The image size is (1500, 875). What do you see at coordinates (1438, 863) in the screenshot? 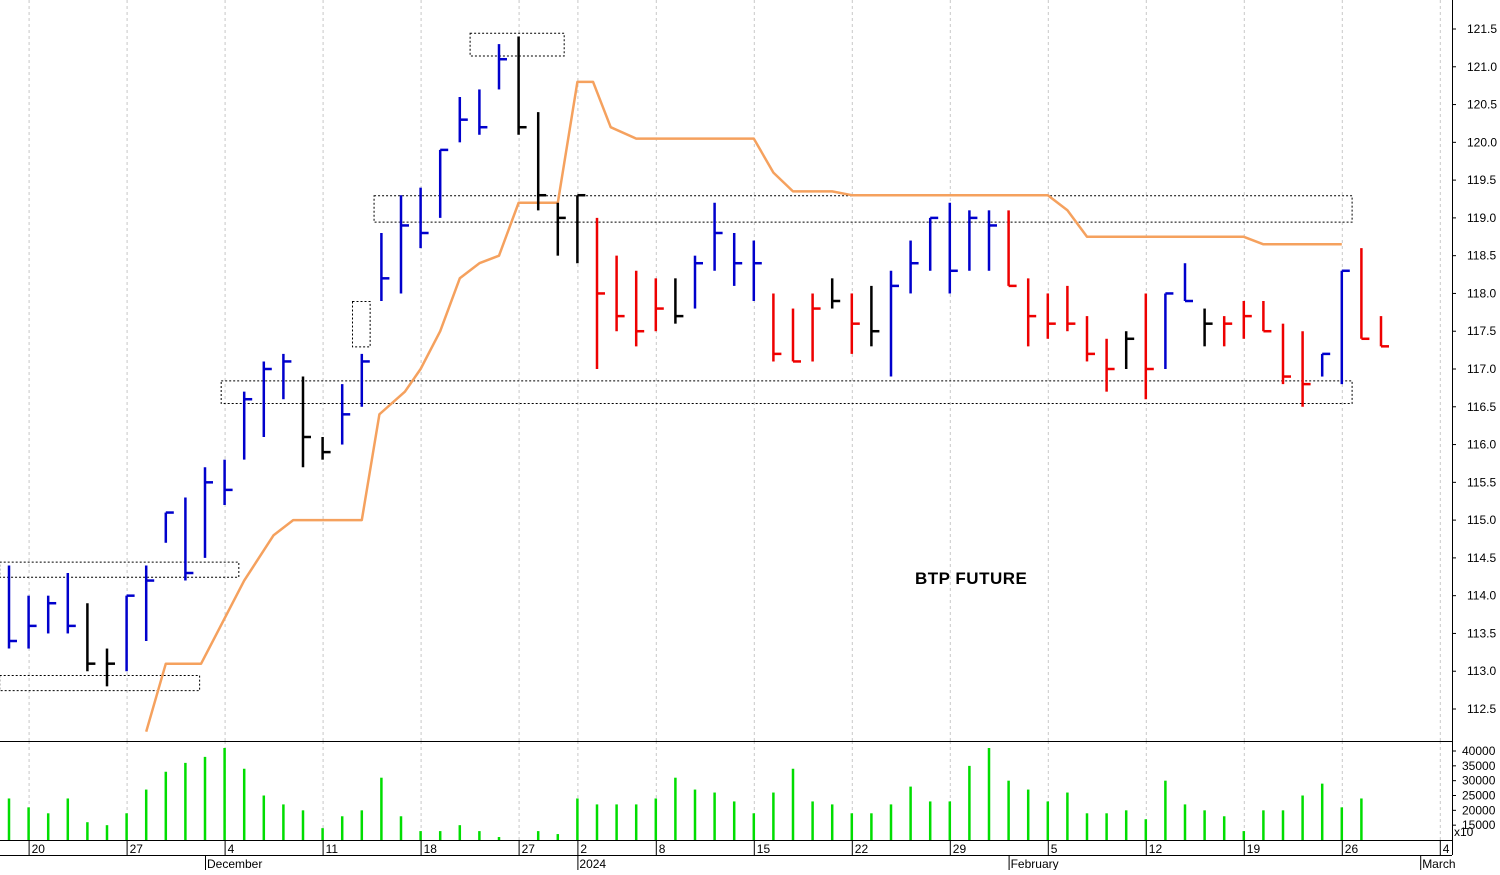
I see `month-label: March` at bounding box center [1438, 863].